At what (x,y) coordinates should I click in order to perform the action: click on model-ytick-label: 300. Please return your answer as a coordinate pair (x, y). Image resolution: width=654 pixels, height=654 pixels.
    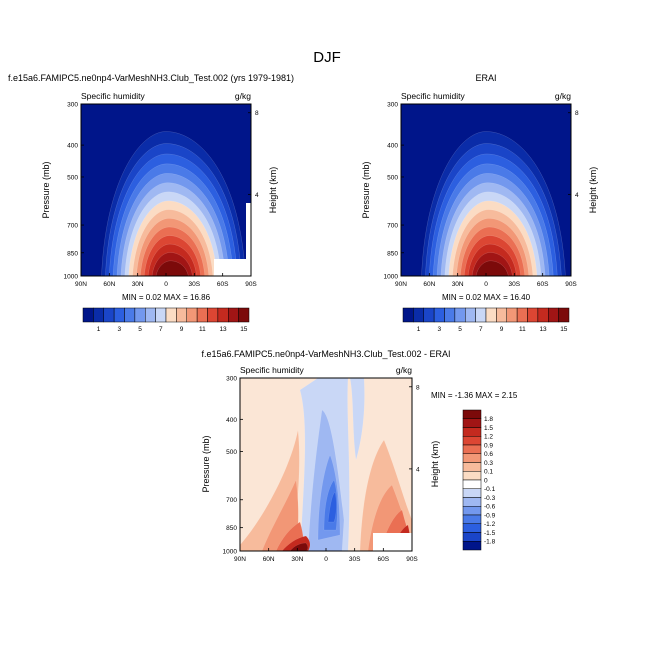
    Looking at the image, I should click on (72, 105).